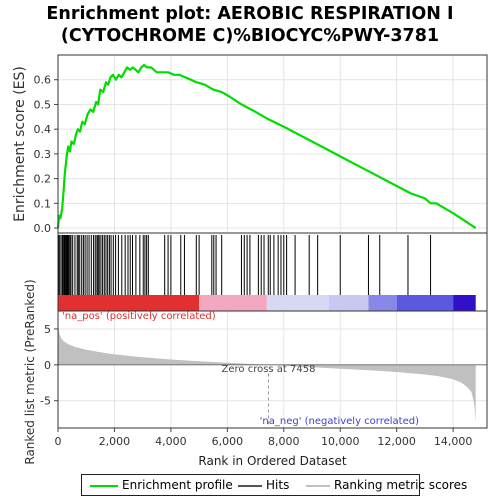 Image resolution: width=500 pixels, height=500 pixels. I want to click on legend-item-ranking: Ranking metric scores, so click(386, 485).